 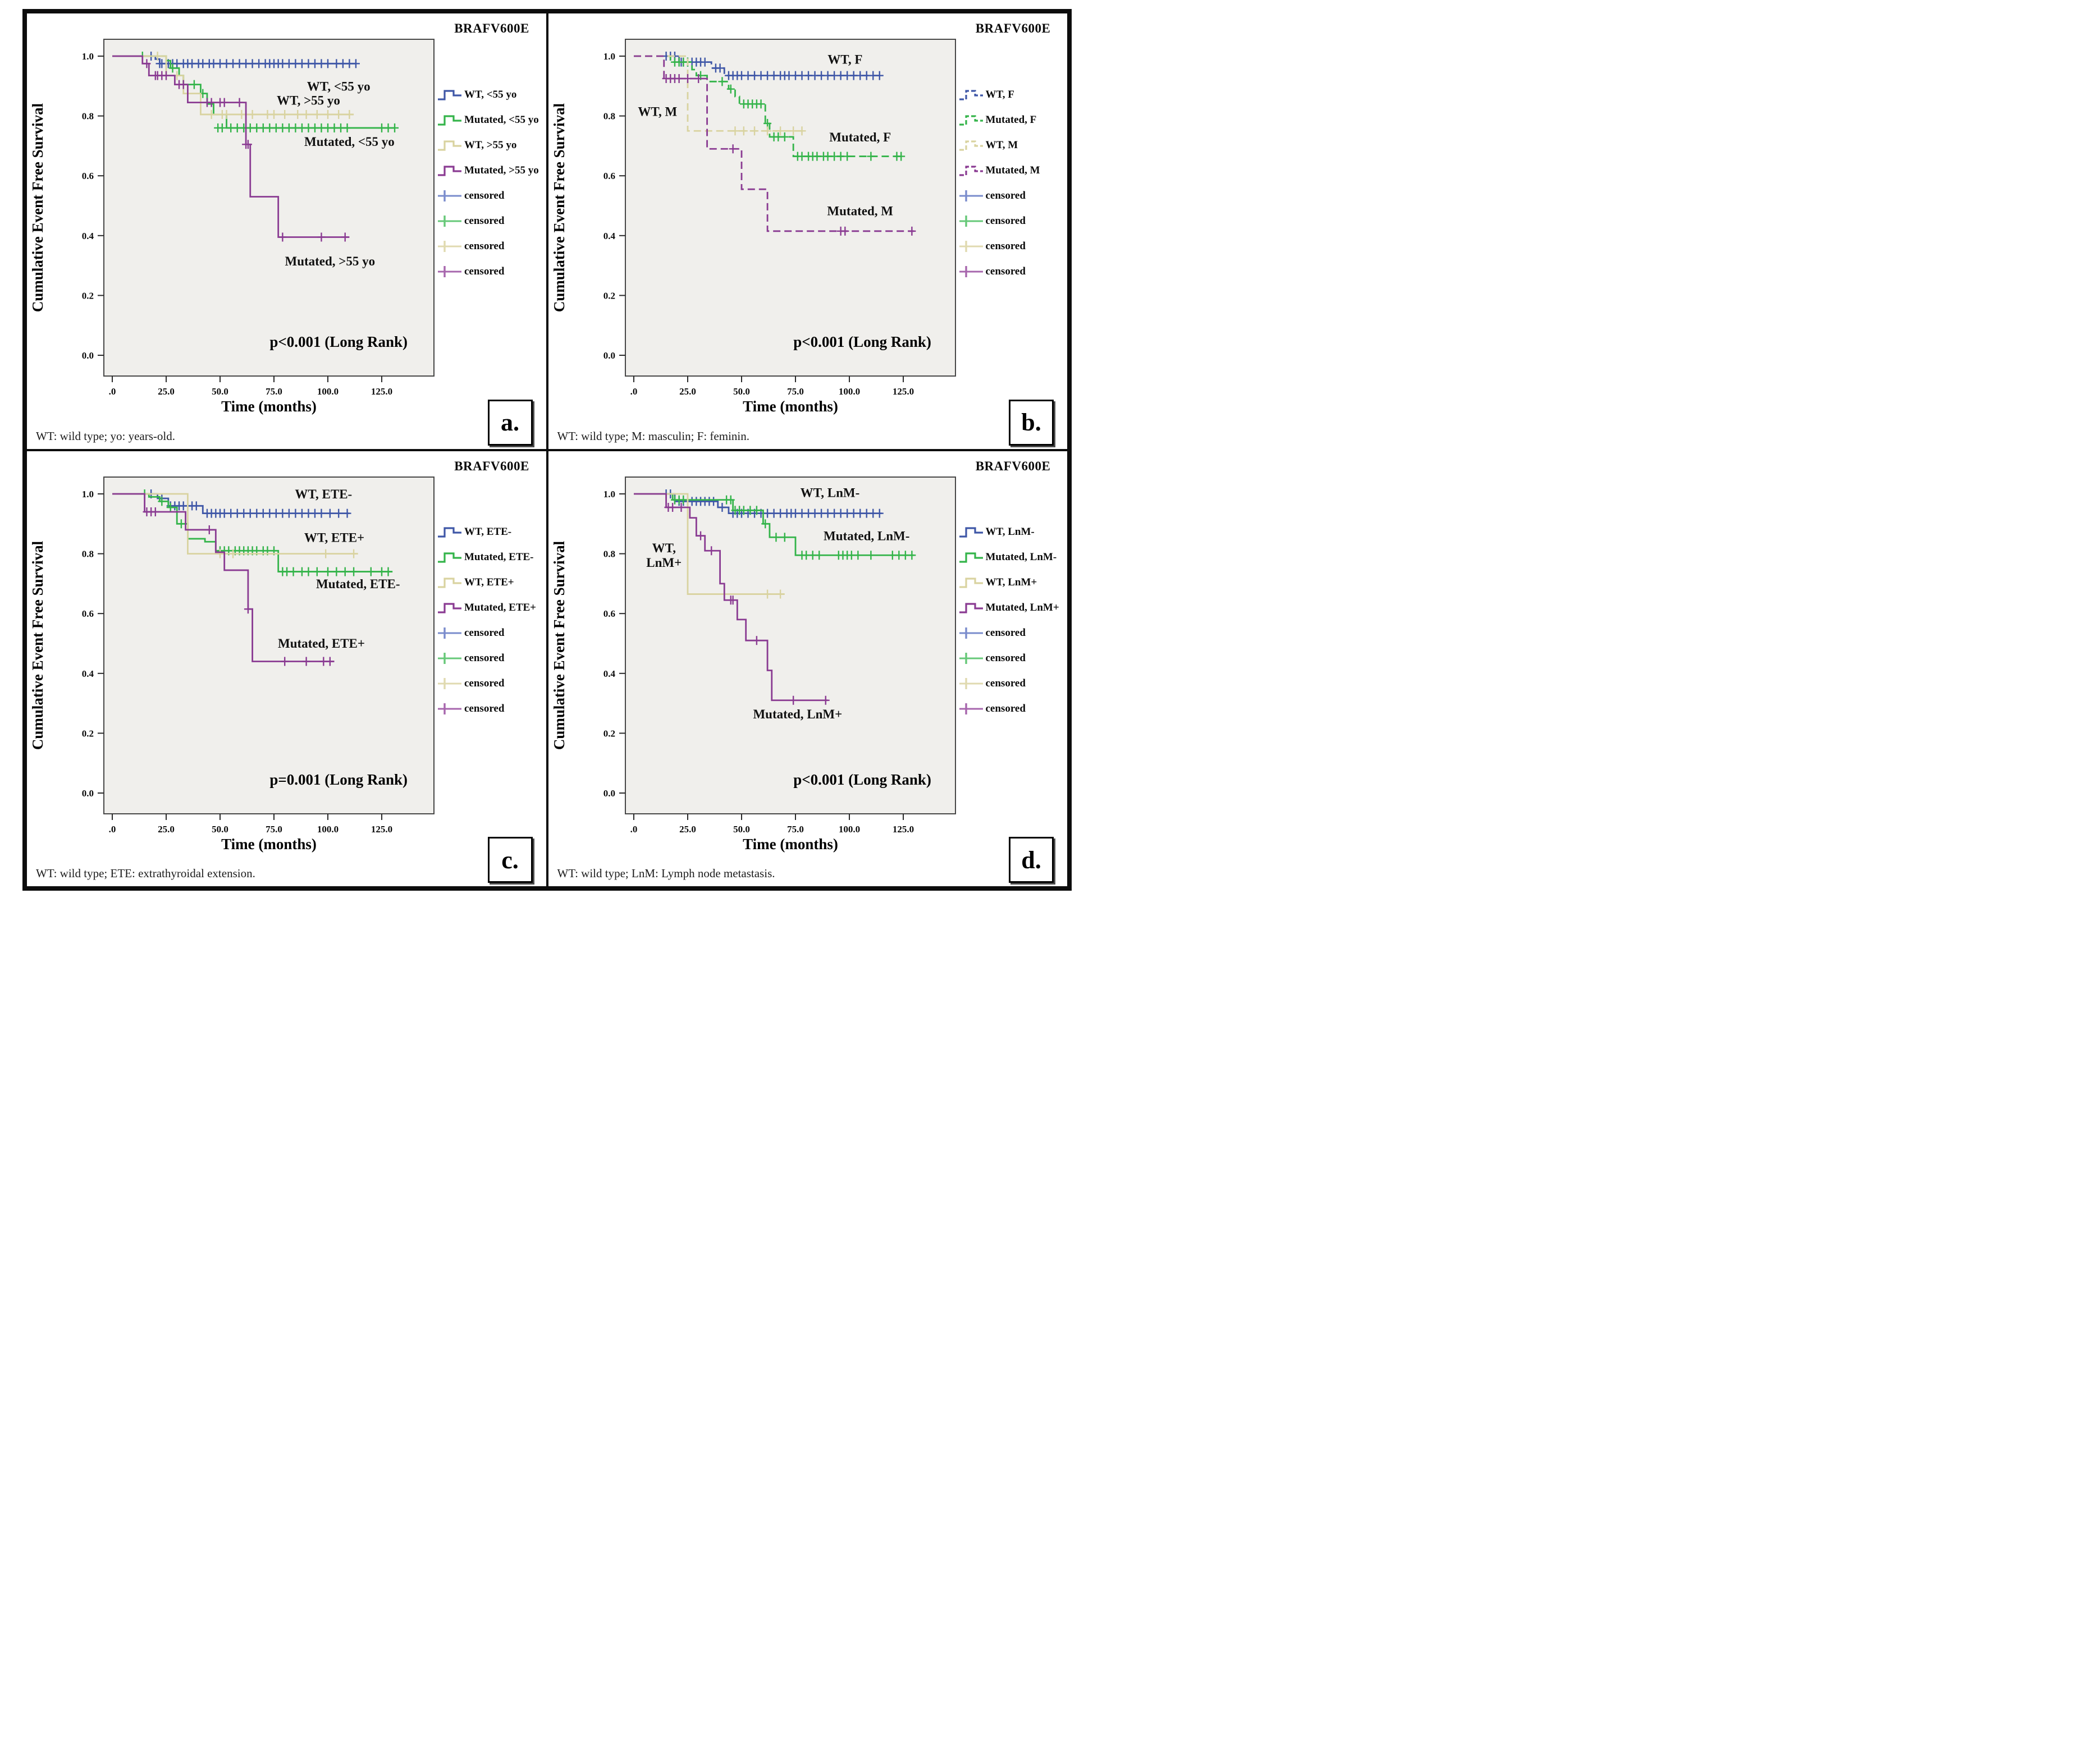 What do you see at coordinates (657, 112) in the screenshot?
I see `curve-annotation: WT, M` at bounding box center [657, 112].